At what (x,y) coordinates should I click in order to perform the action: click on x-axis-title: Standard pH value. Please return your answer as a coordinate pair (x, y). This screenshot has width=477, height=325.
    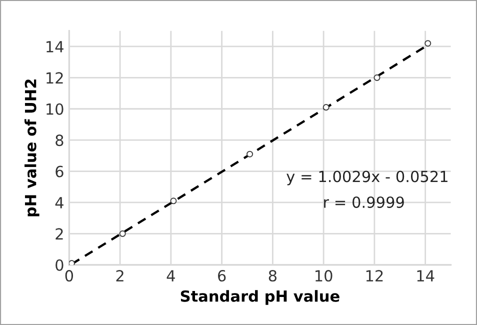
    Looking at the image, I should click on (260, 297).